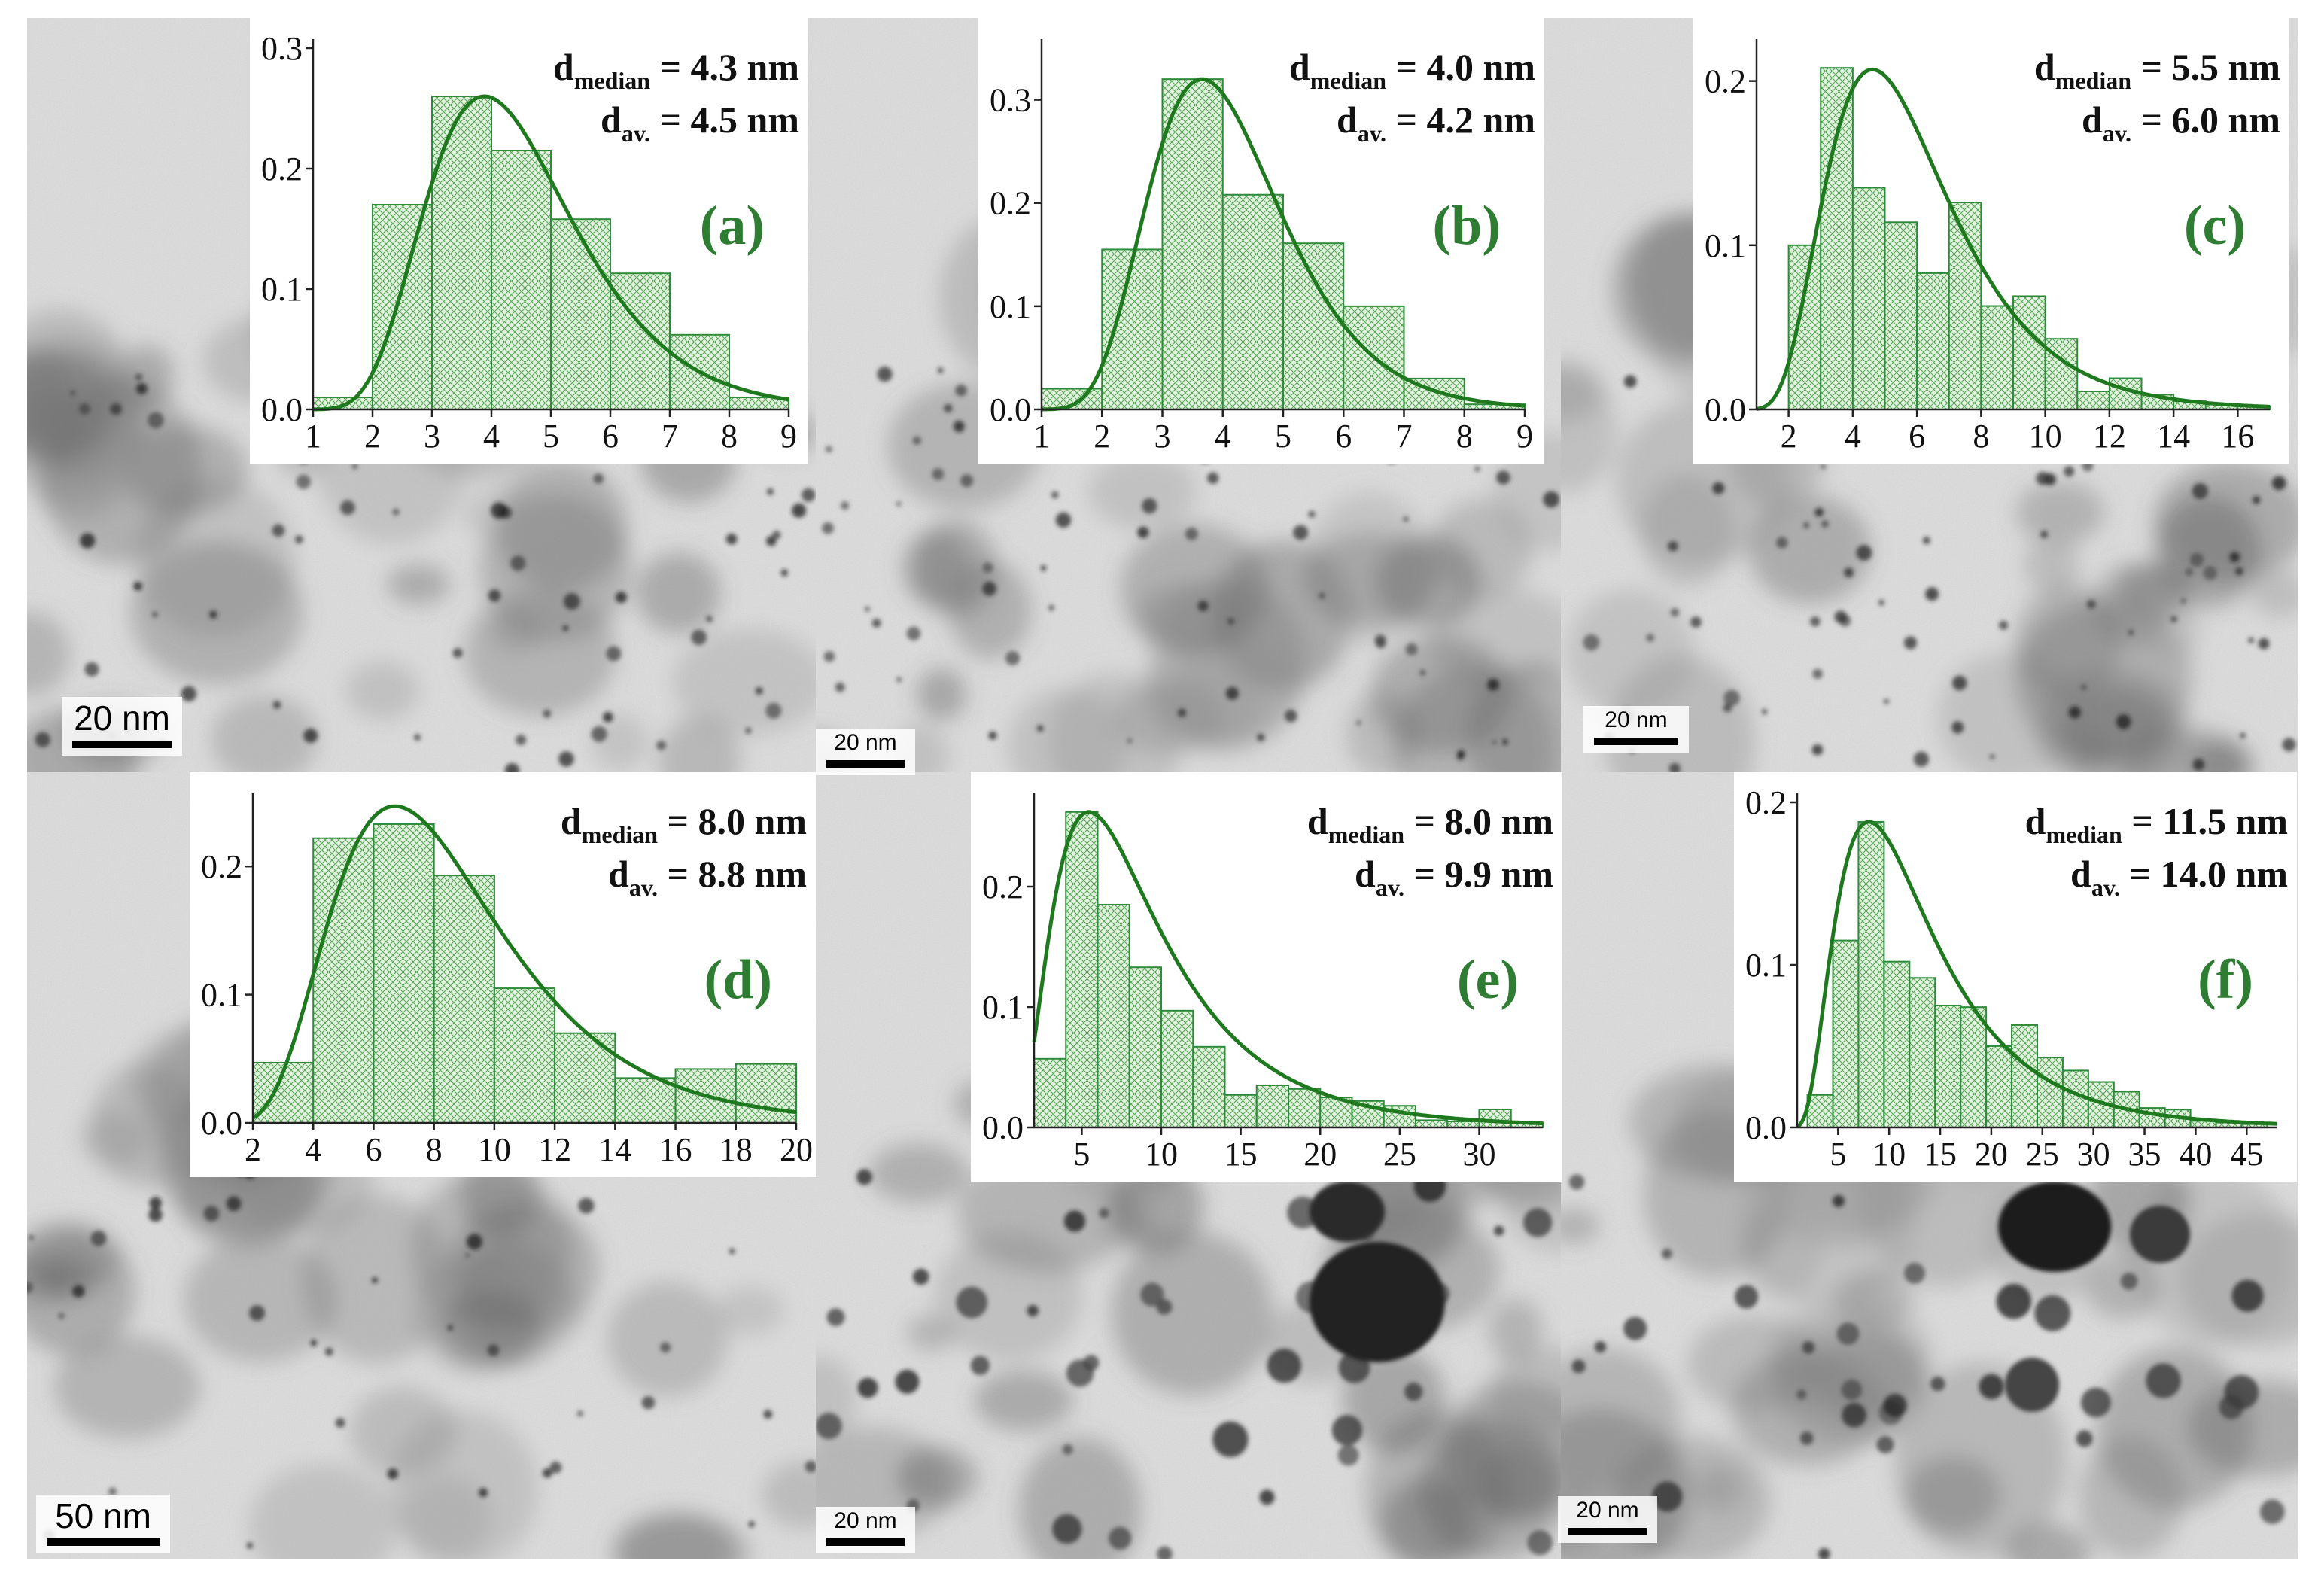 The height and width of the screenshot is (1576, 2324). I want to click on x-tick-label: 30, so click(2093, 1154).